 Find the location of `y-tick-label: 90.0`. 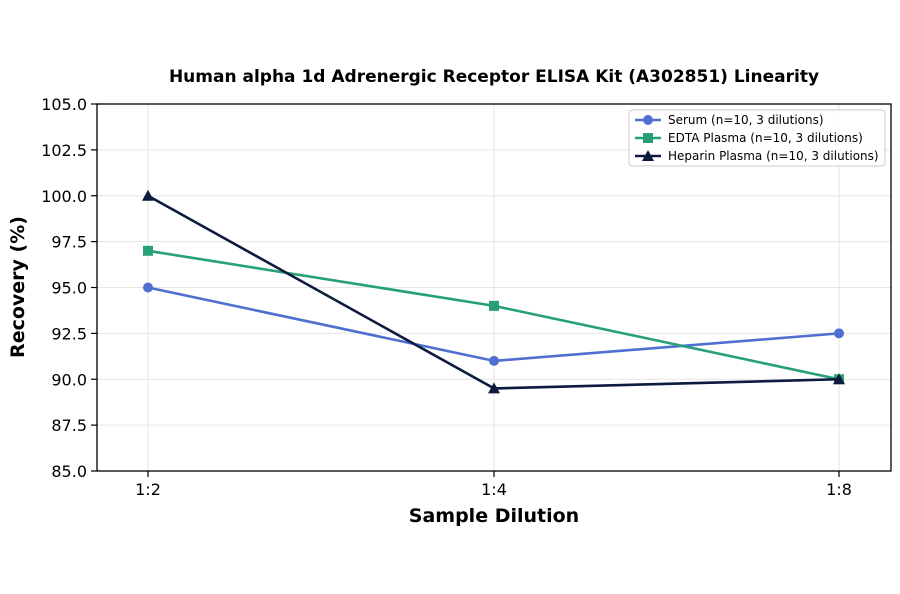

y-tick-label: 90.0 is located at coordinates (69, 379).